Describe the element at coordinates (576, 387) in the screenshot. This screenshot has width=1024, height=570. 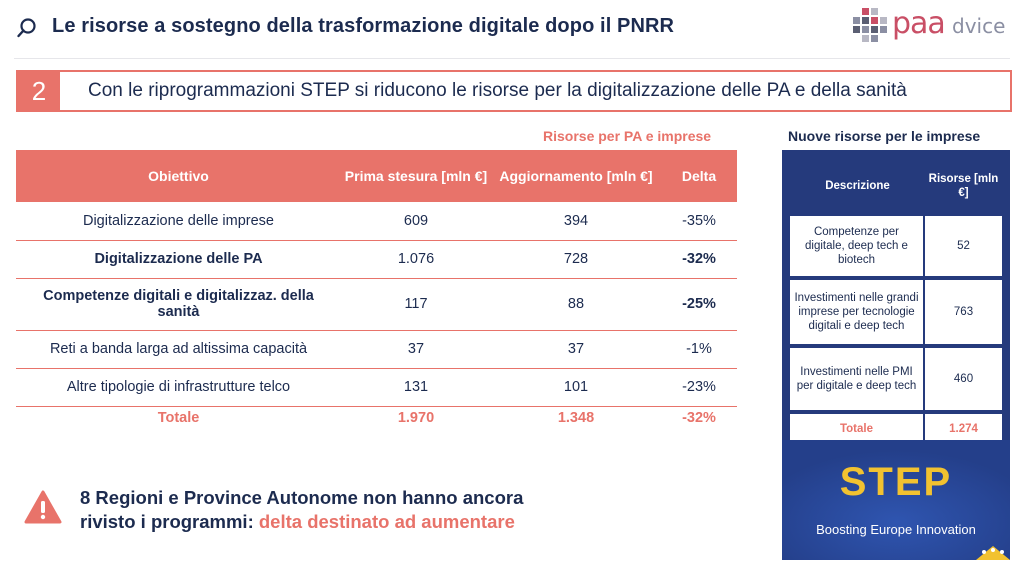
I see `cell-aggiornamento: 101` at that location.